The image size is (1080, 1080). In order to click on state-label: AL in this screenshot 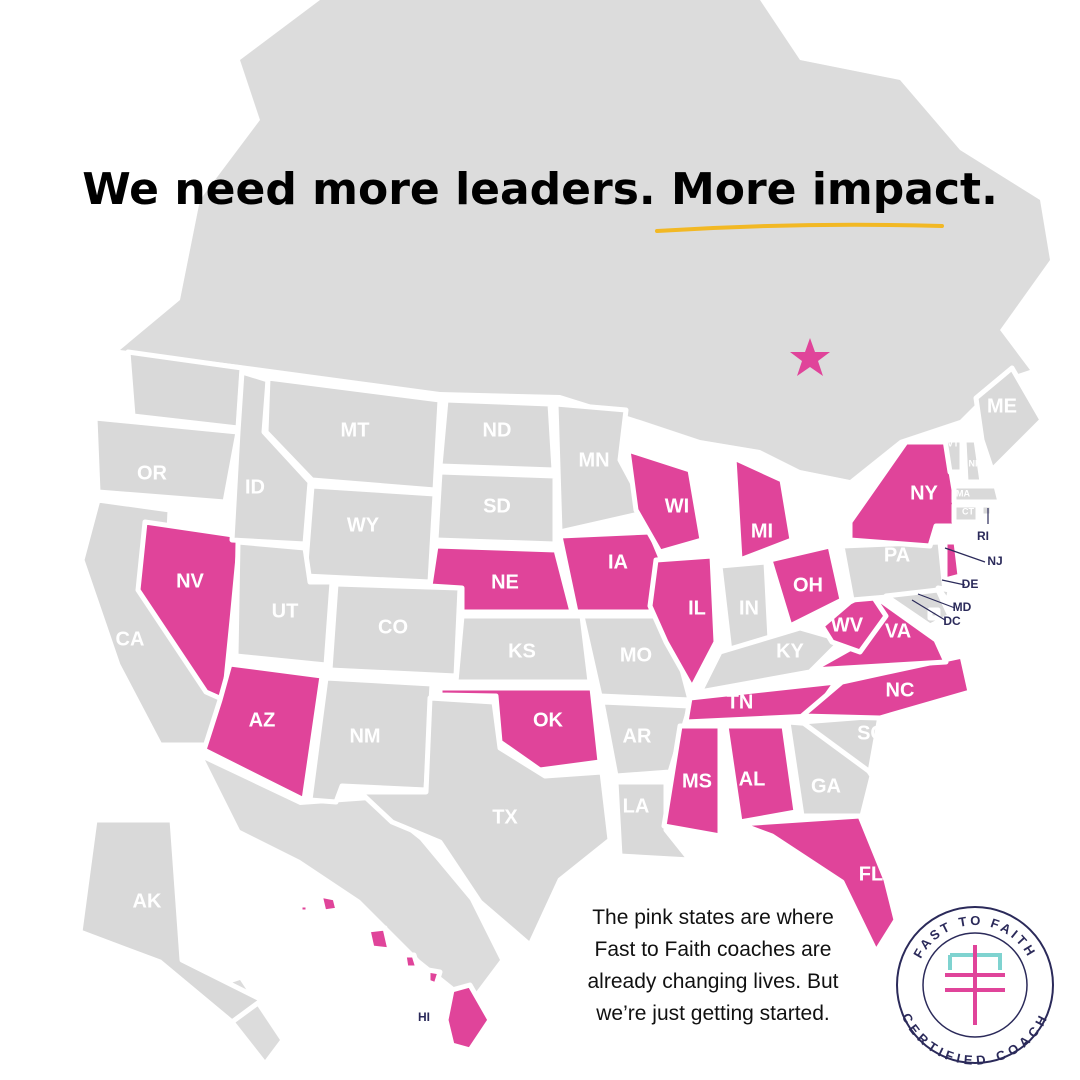, I will do `click(752, 779)`.